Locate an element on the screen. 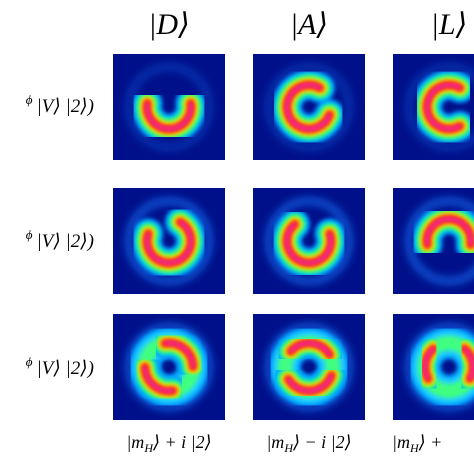  bottom-label: |mH⟩ + i |2⟩ is located at coordinates (168, 443).